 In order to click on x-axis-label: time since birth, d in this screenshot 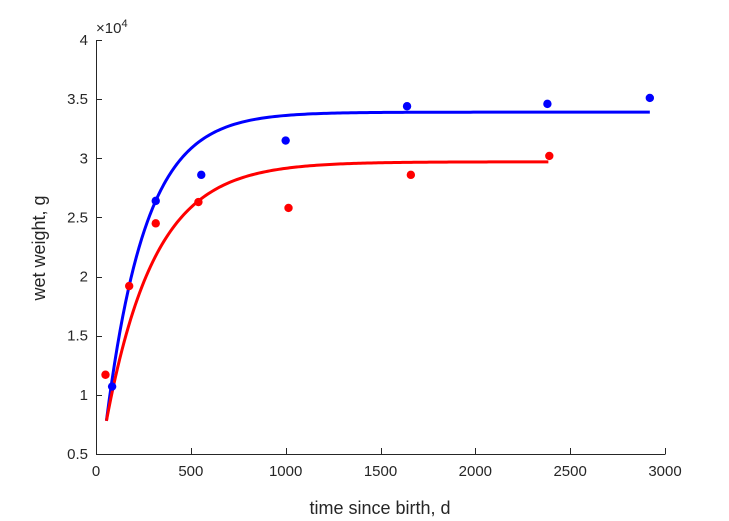, I will do `click(379, 508)`.